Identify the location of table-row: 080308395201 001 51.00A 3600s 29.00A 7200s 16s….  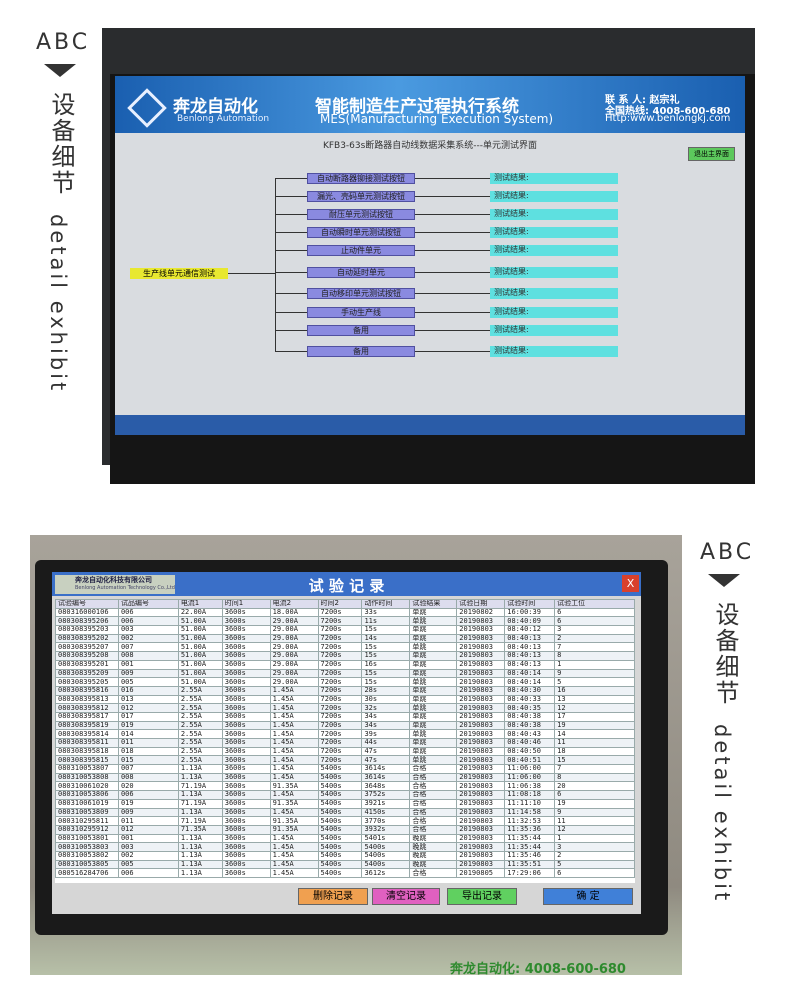
(345, 664).